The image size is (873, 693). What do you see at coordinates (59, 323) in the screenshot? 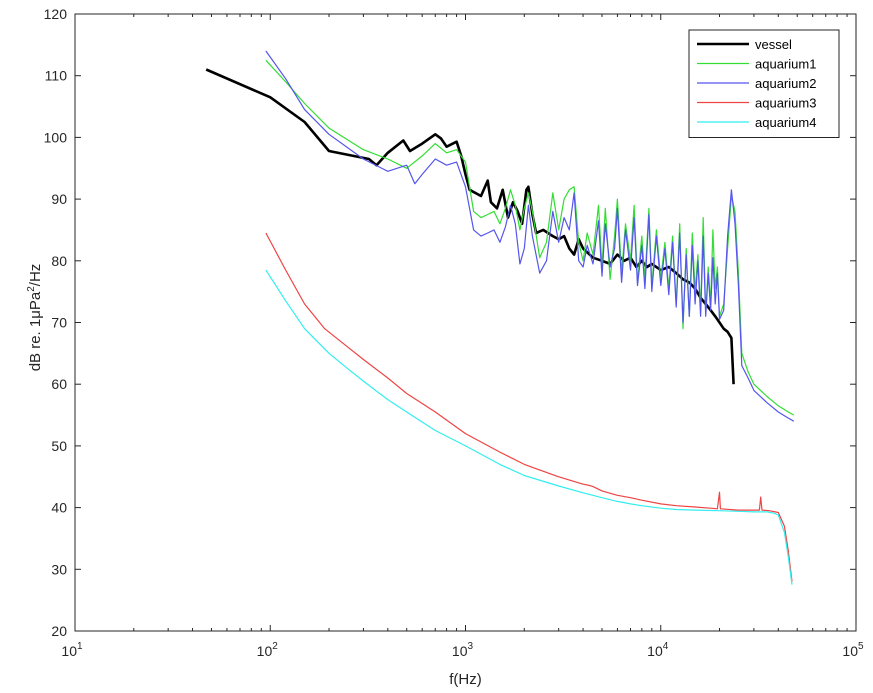
I see `y-tick-label: 70` at bounding box center [59, 323].